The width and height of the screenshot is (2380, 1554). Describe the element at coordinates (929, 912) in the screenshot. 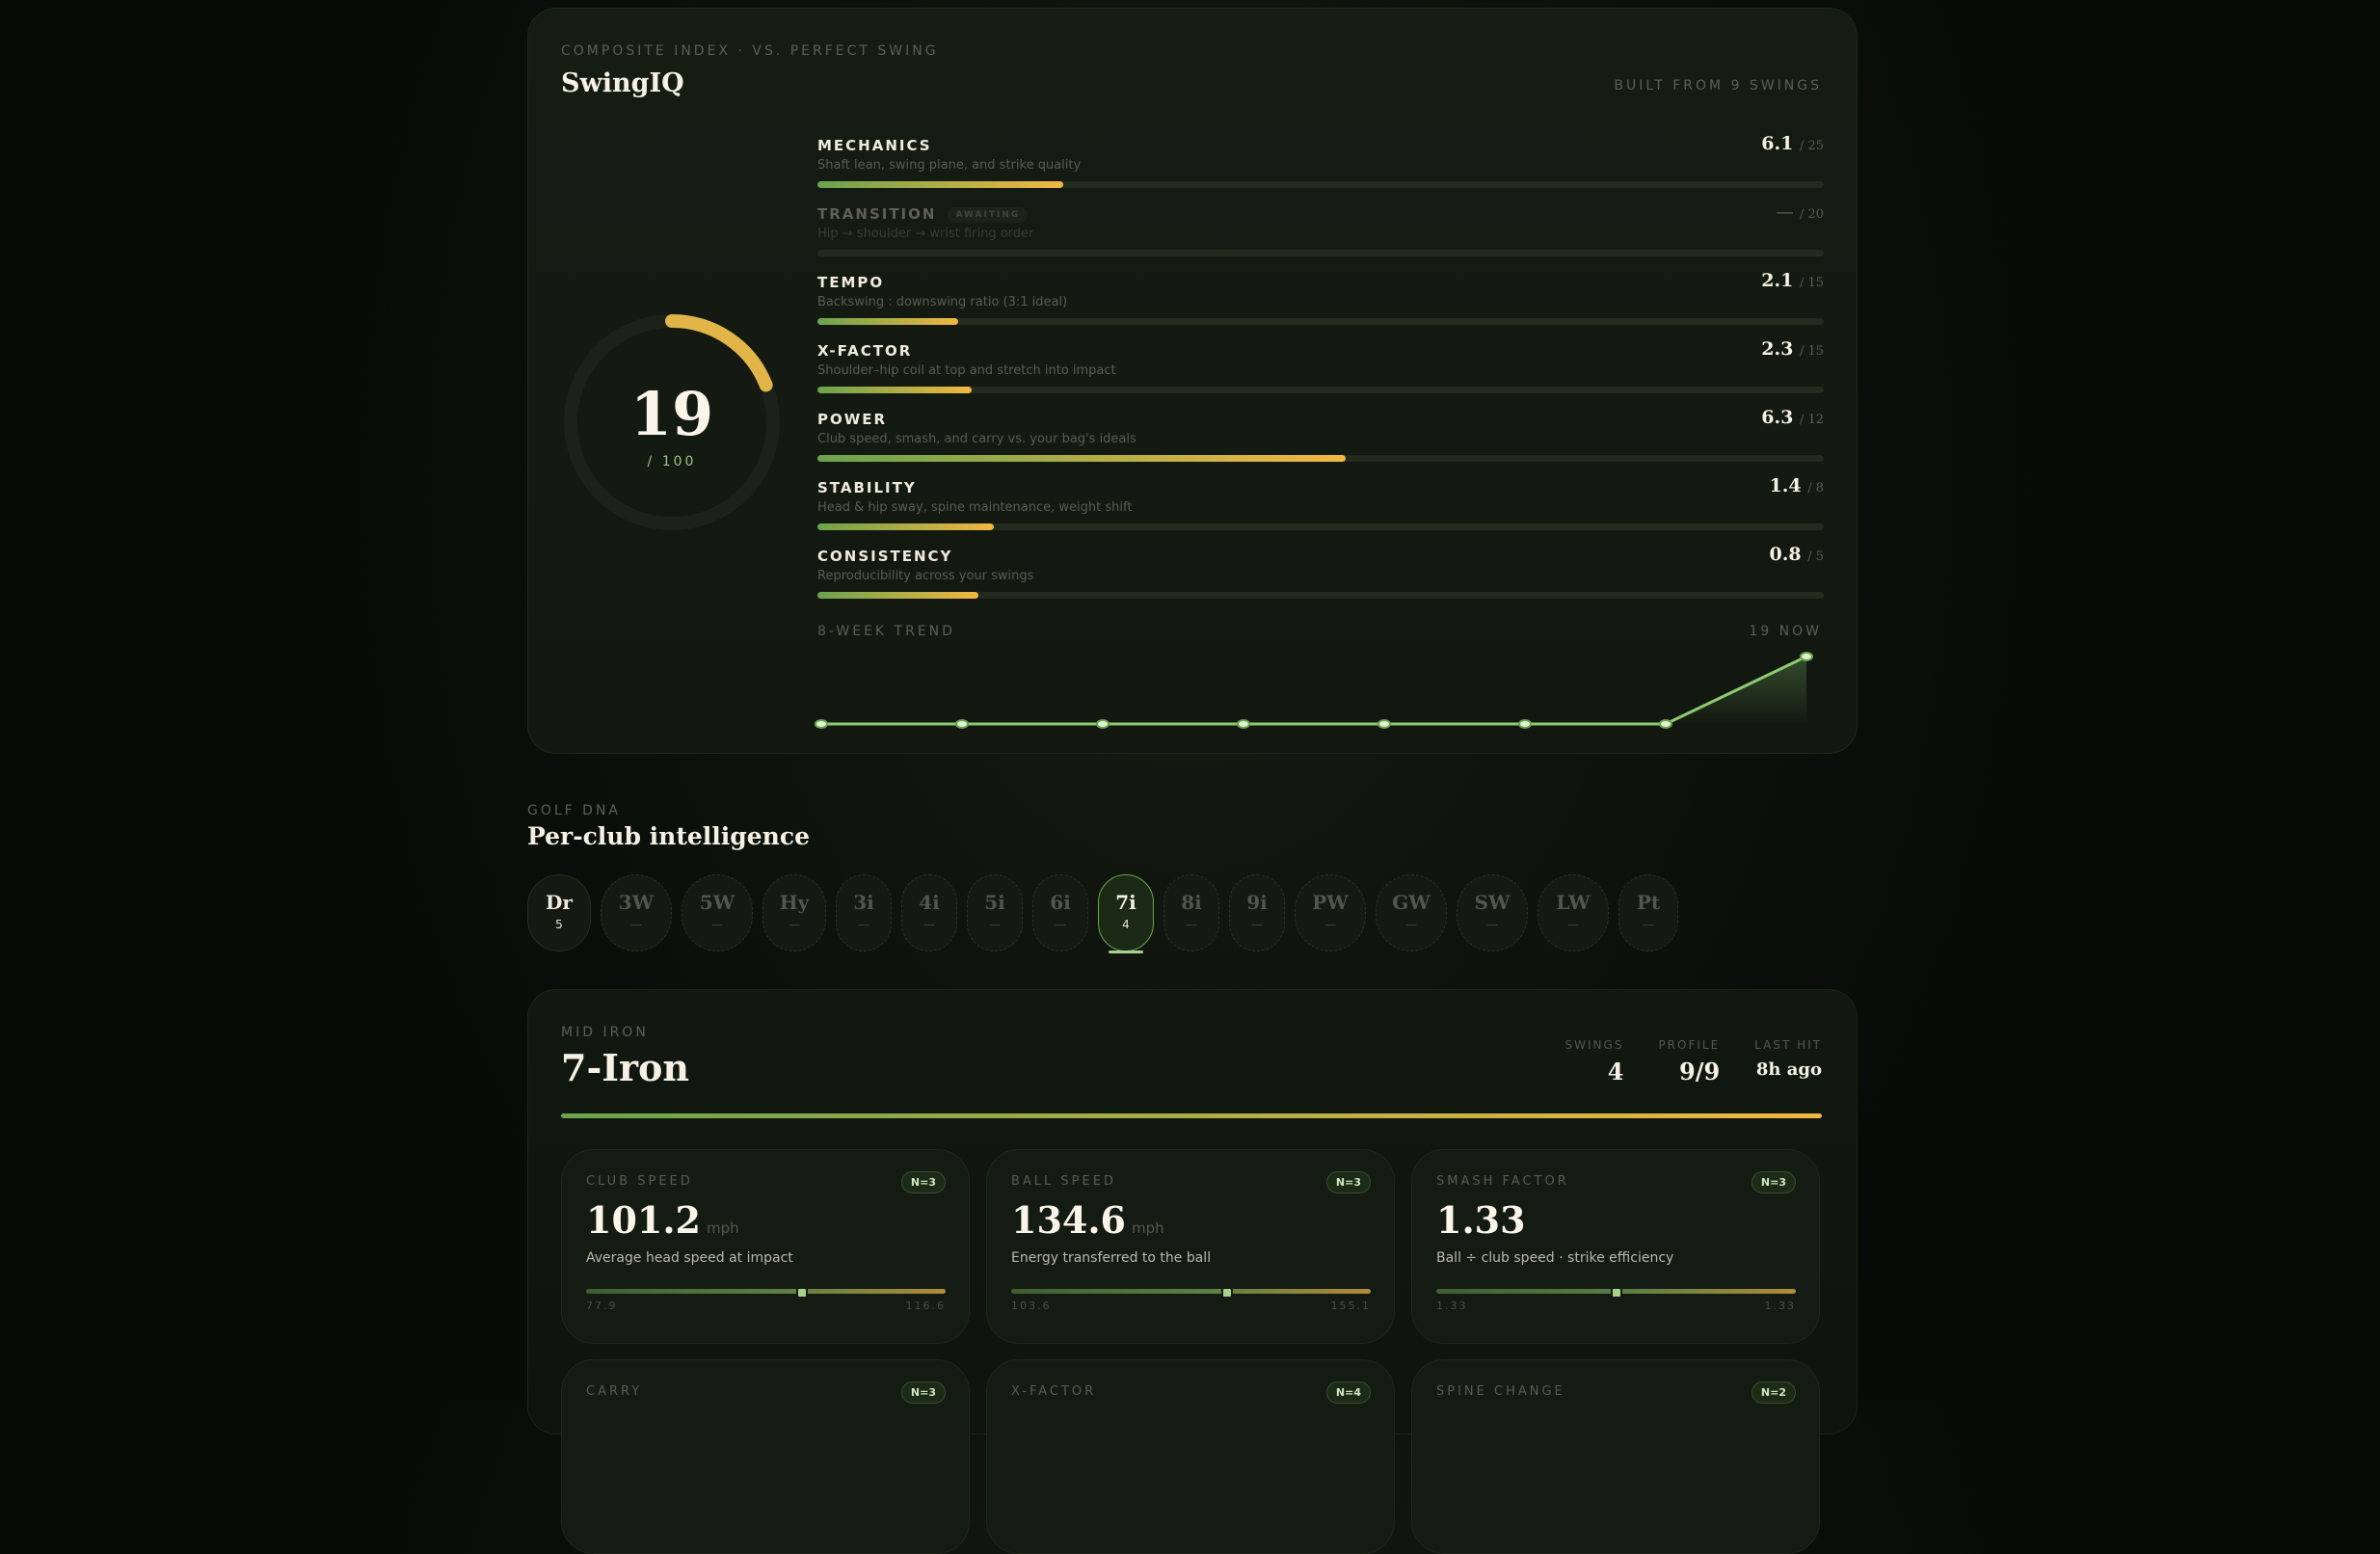

I see `club-chip-4i: 4i —` at that location.